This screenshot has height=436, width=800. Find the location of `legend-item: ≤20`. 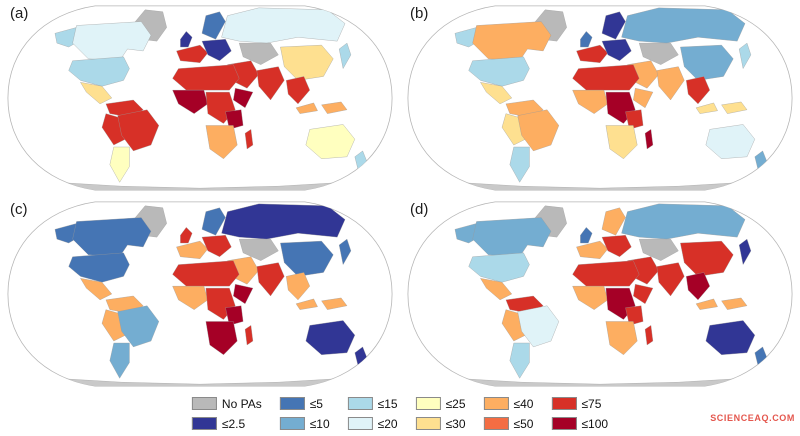

legend-item: ≤20 is located at coordinates (372, 423).